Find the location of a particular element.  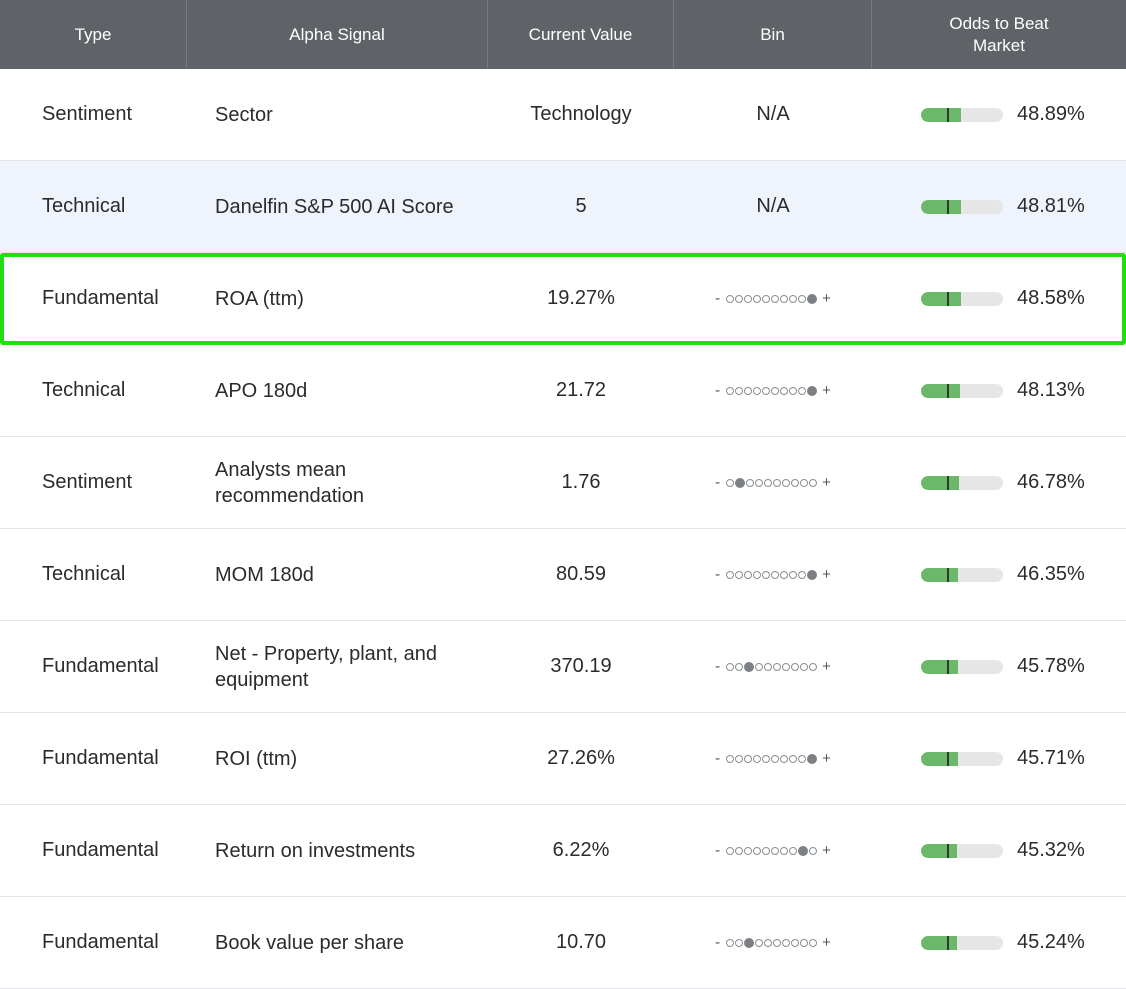

odds-value: 46.35% is located at coordinates (1051, 574).